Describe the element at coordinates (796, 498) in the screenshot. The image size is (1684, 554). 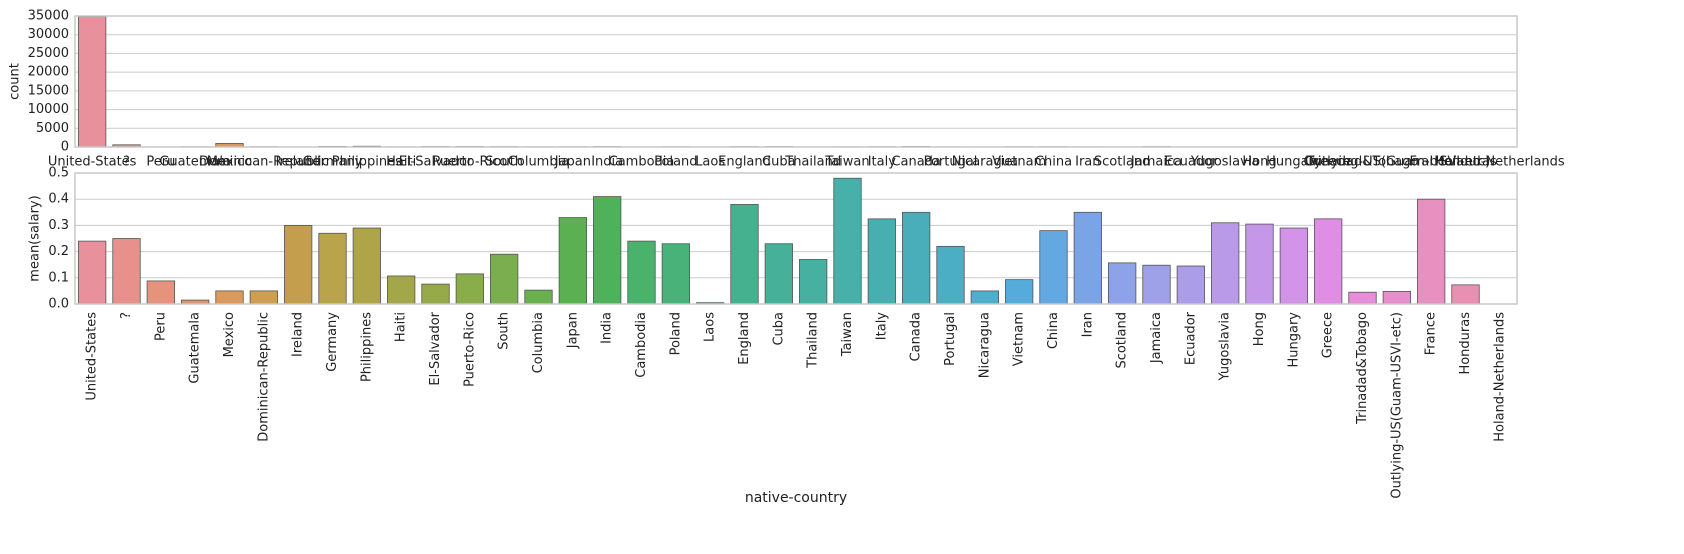
I see `x-axis-label: native-country` at that location.